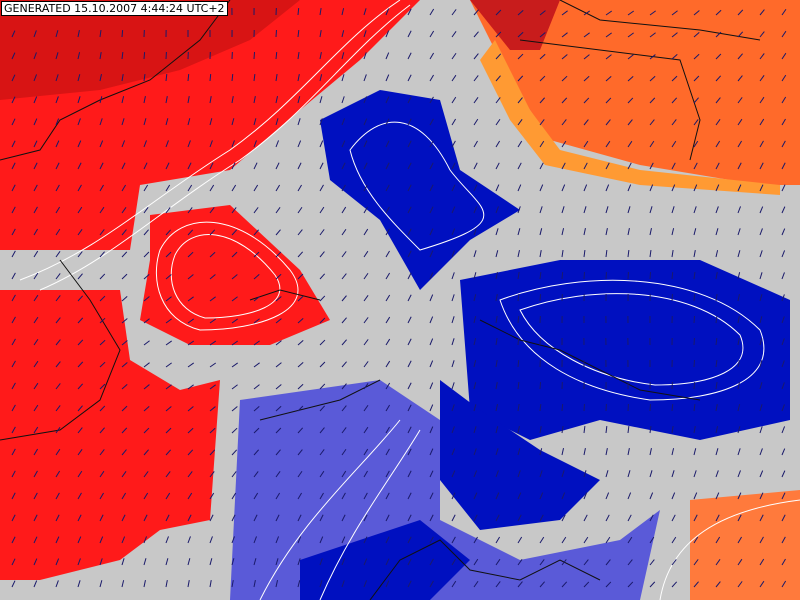 This screenshot has width=800, height=600. I want to click on cold-region, so click(520, 455).